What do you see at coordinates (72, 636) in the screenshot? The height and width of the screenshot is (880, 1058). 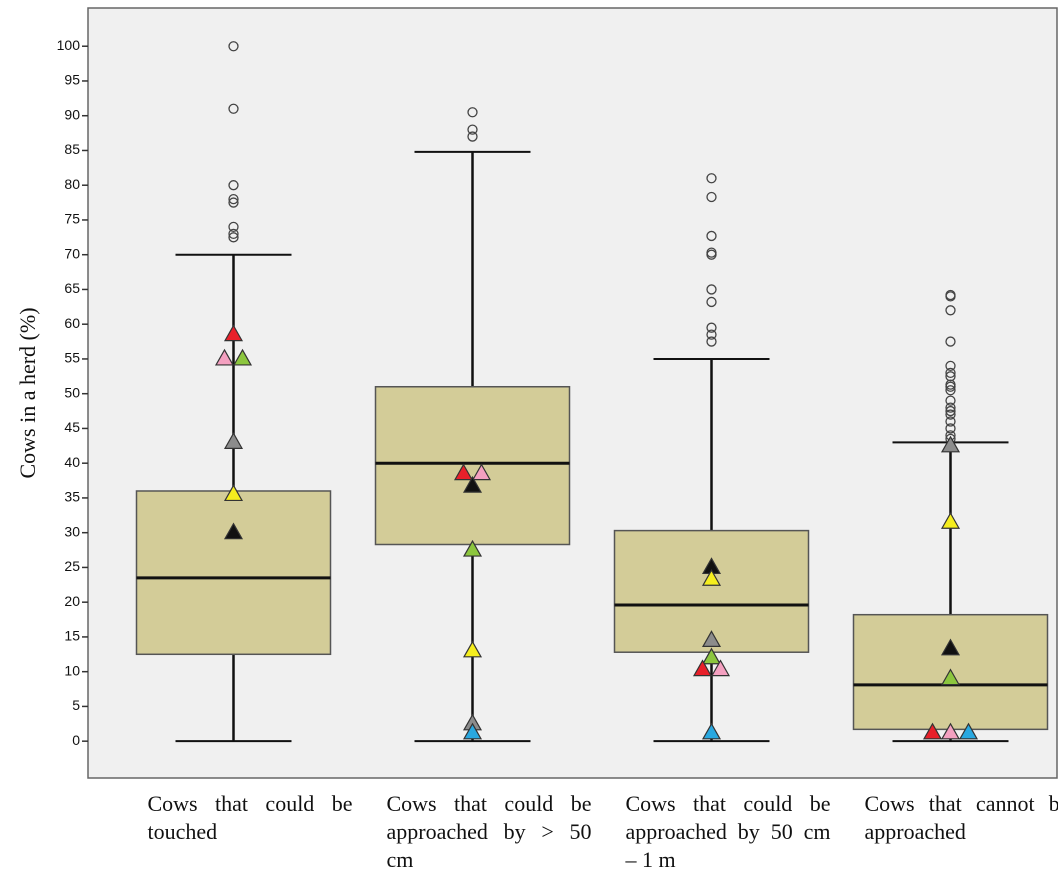 I see `y-tick-label: 15` at bounding box center [72, 636].